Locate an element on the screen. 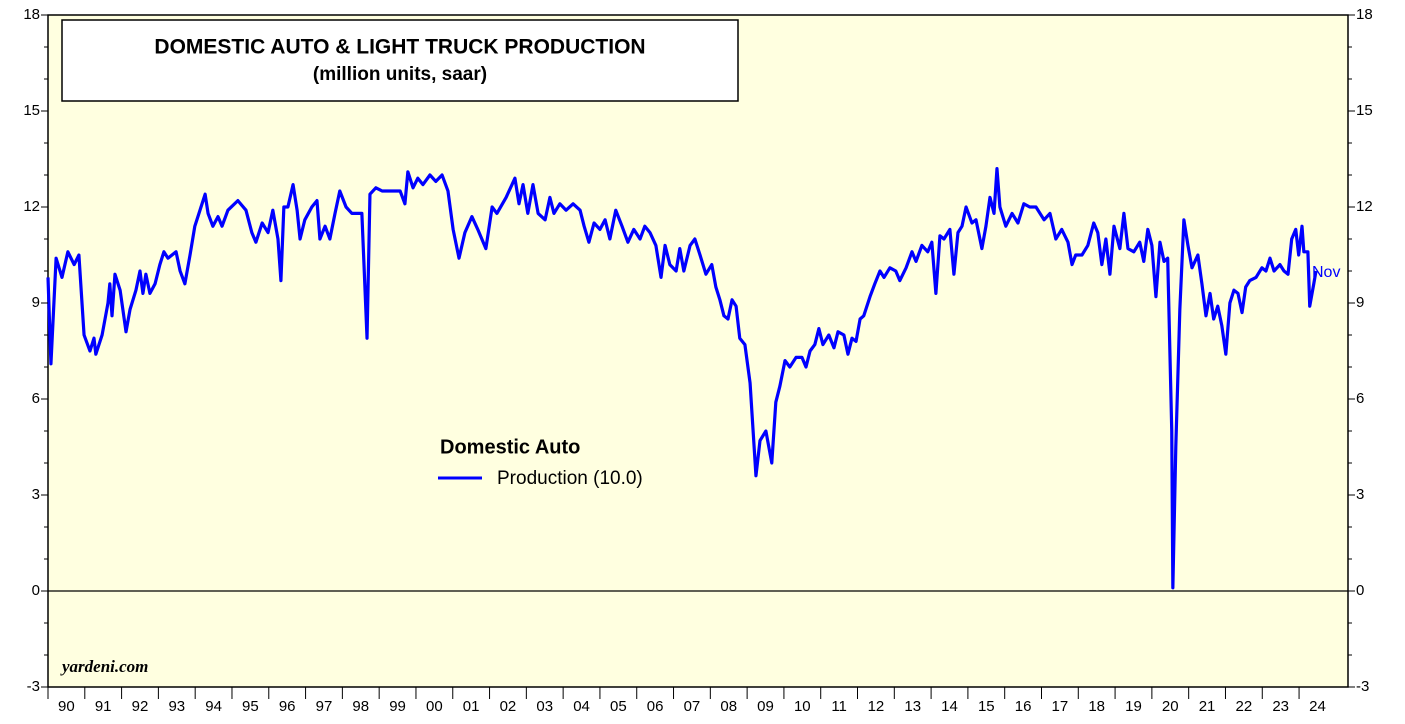 The height and width of the screenshot is (724, 1405). x-tick-label: 94 is located at coordinates (213, 706).